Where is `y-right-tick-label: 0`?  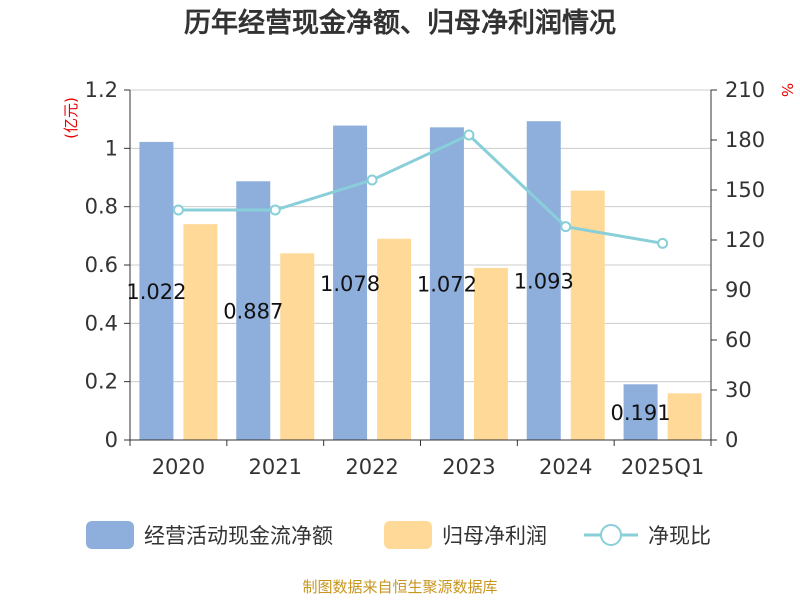
y-right-tick-label: 0 is located at coordinates (731, 440).